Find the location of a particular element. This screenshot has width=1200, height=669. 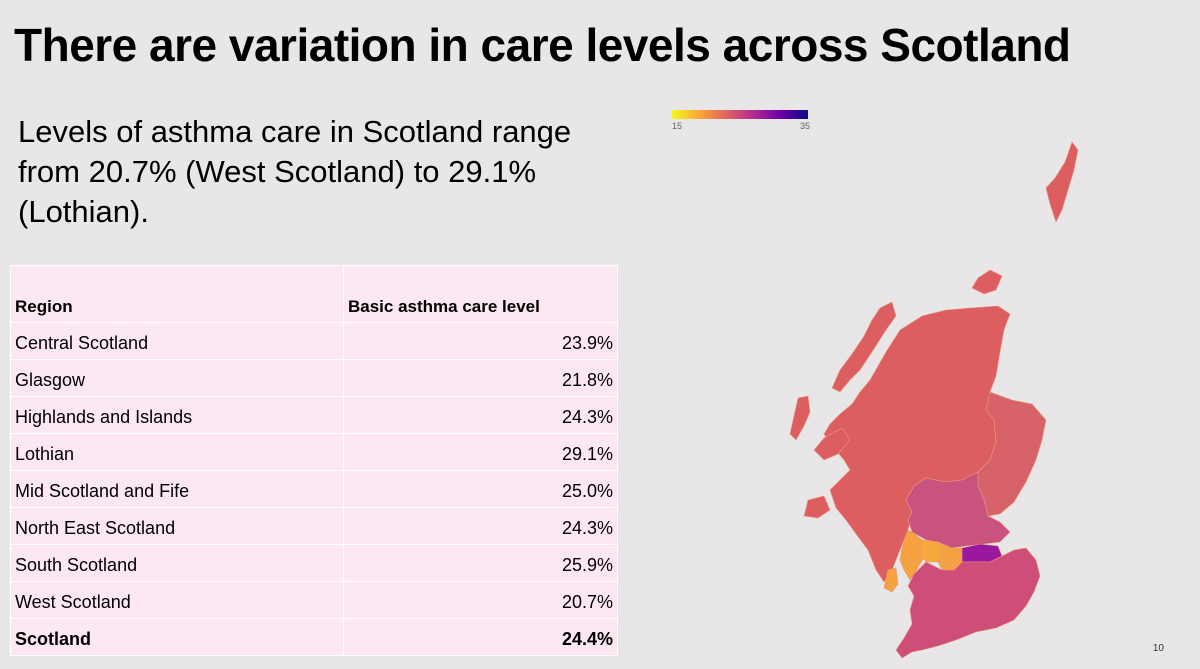

row-value: 23.9% is located at coordinates (480, 341).